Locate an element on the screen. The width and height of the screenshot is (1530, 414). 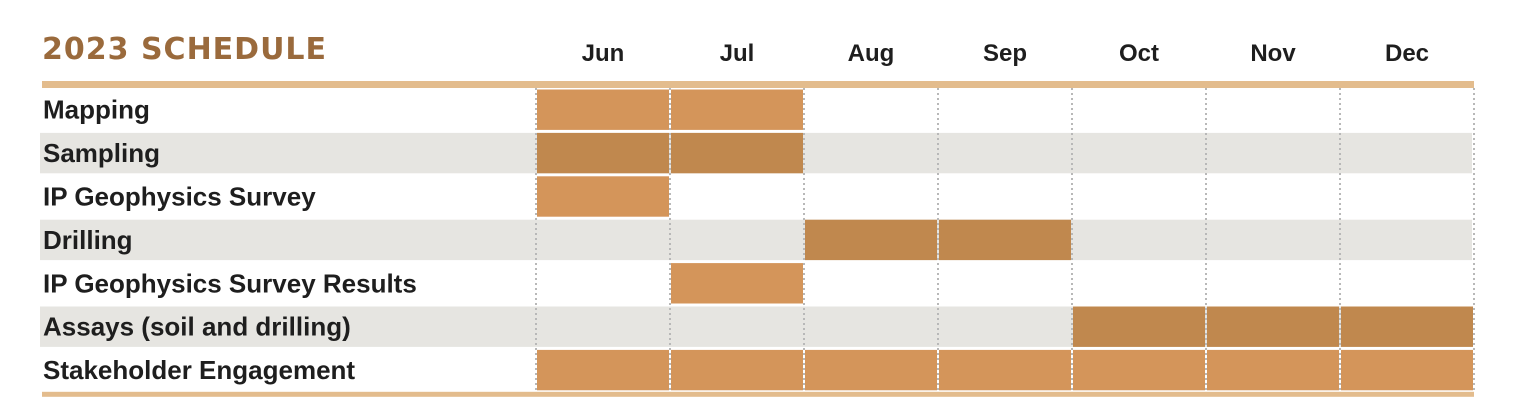
month-label: Sep is located at coordinates (1005, 53).